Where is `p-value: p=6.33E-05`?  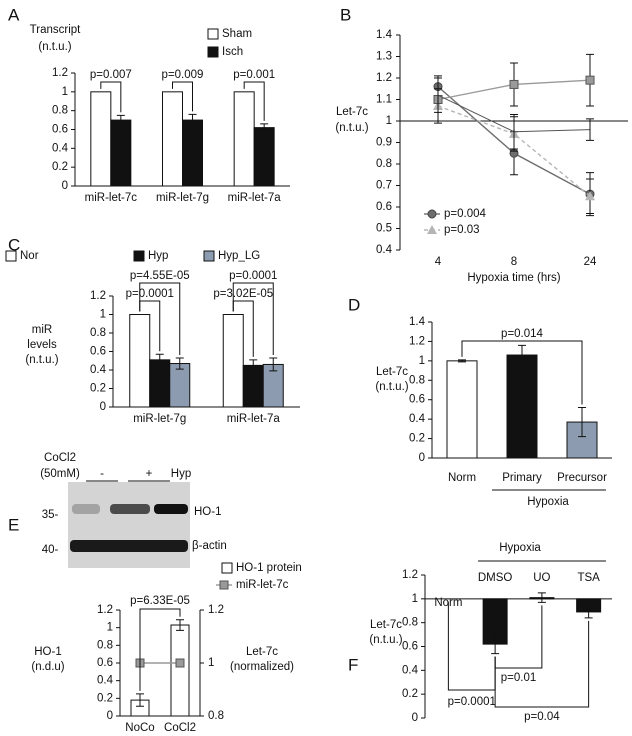
p-value: p=6.33E-05 is located at coordinates (160, 601).